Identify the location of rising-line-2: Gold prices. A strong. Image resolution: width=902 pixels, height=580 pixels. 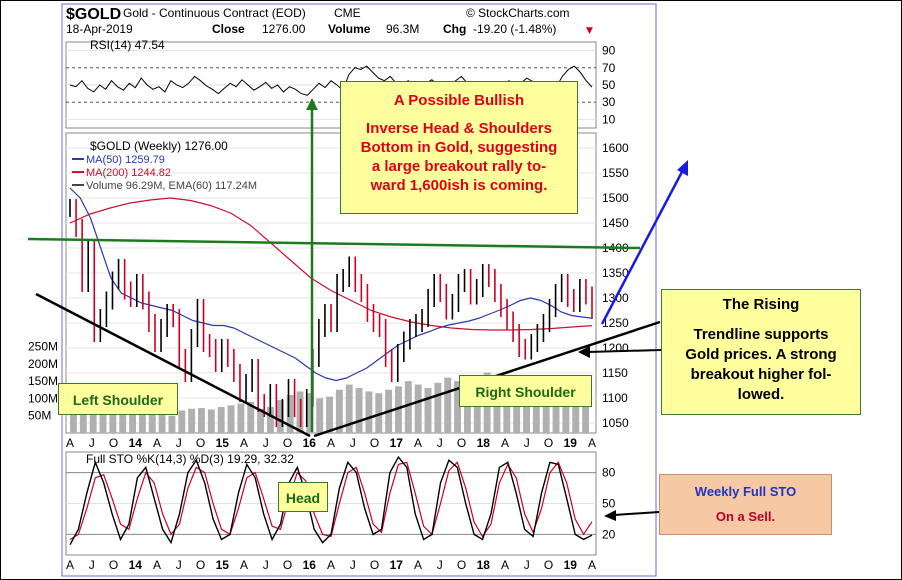
(761, 354).